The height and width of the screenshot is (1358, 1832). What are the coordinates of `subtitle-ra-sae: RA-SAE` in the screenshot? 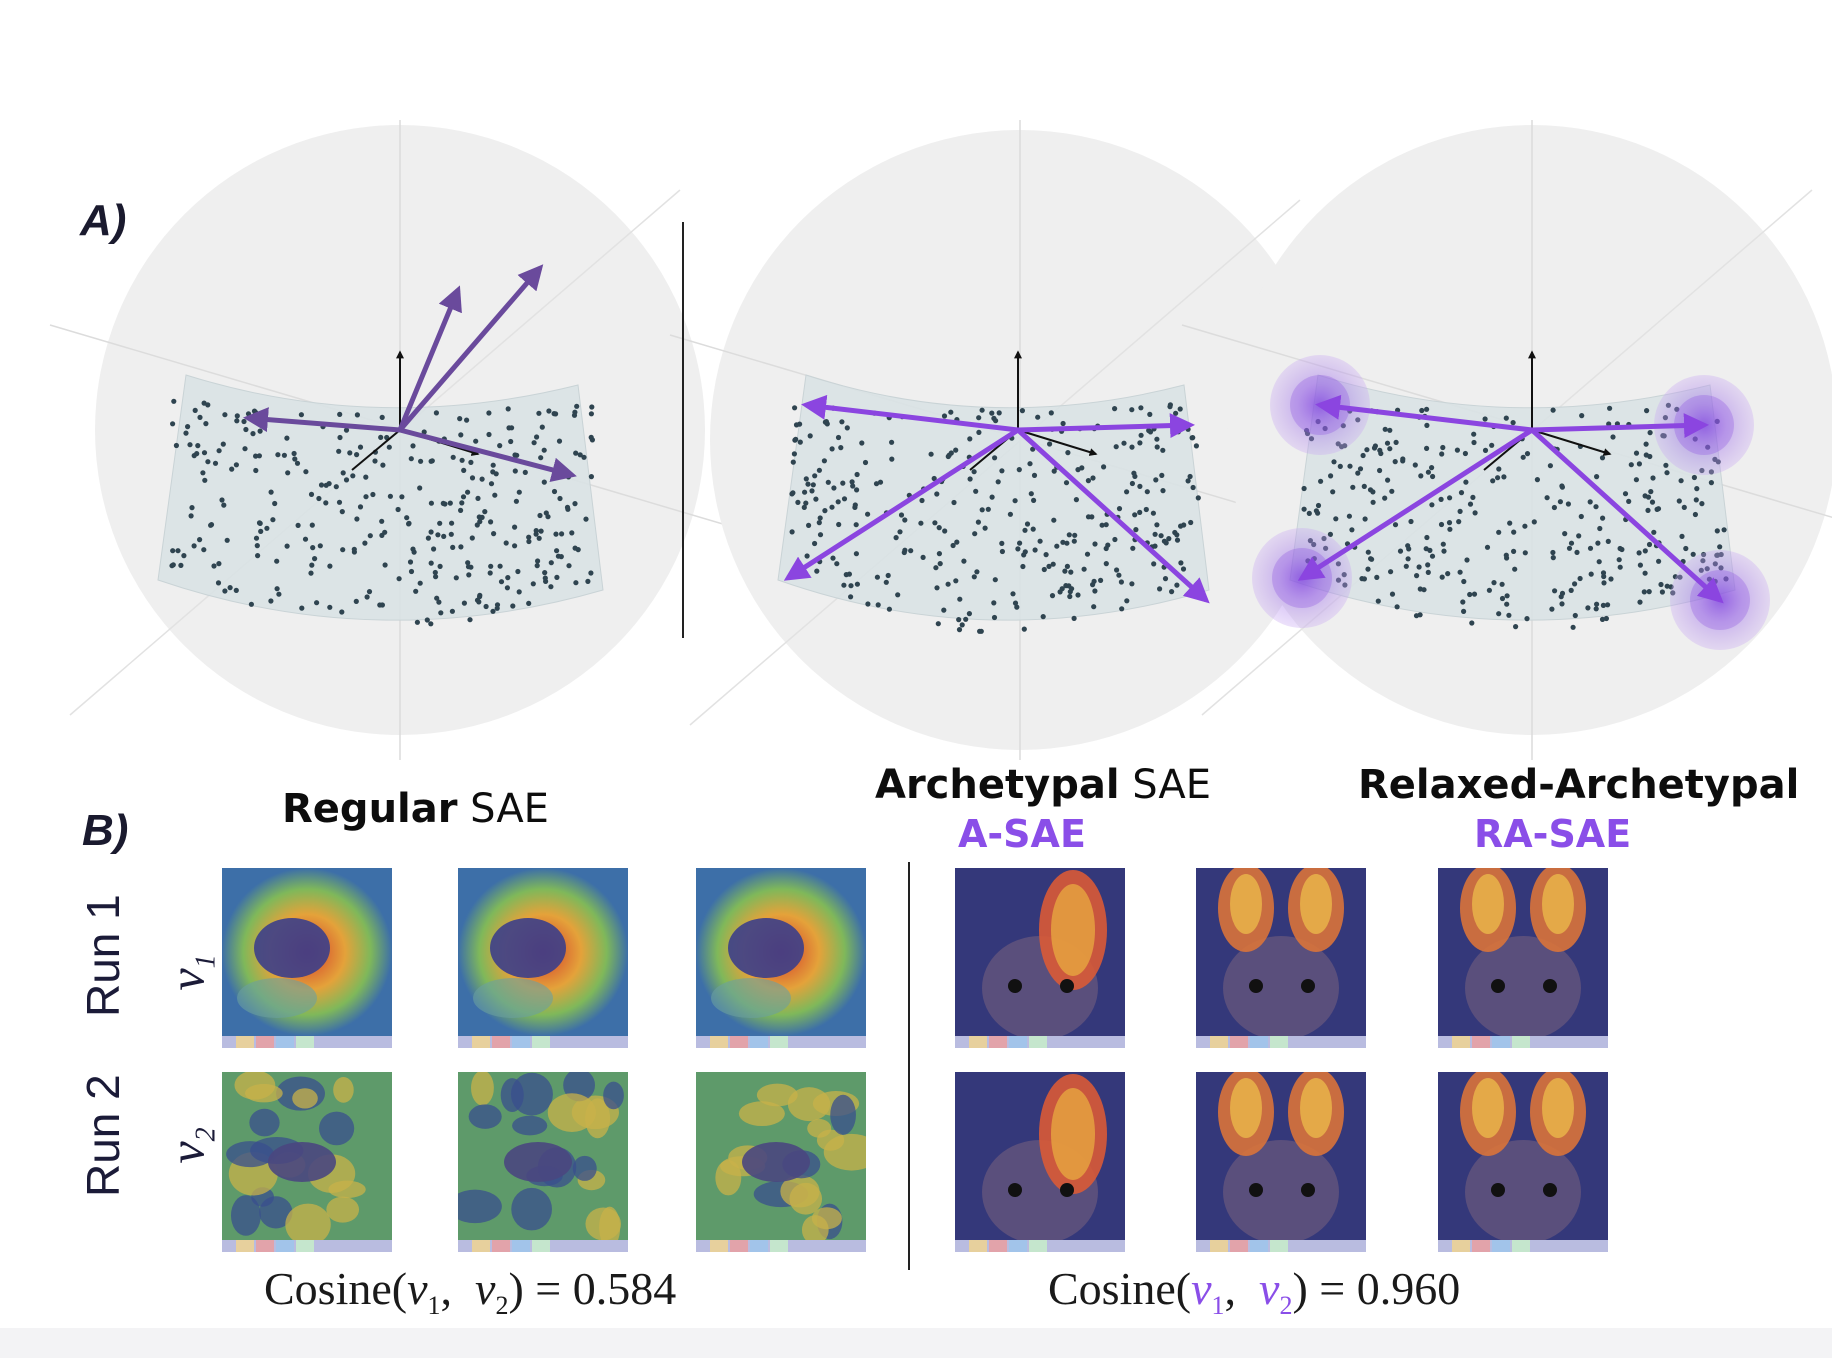 It's located at (1553, 834).